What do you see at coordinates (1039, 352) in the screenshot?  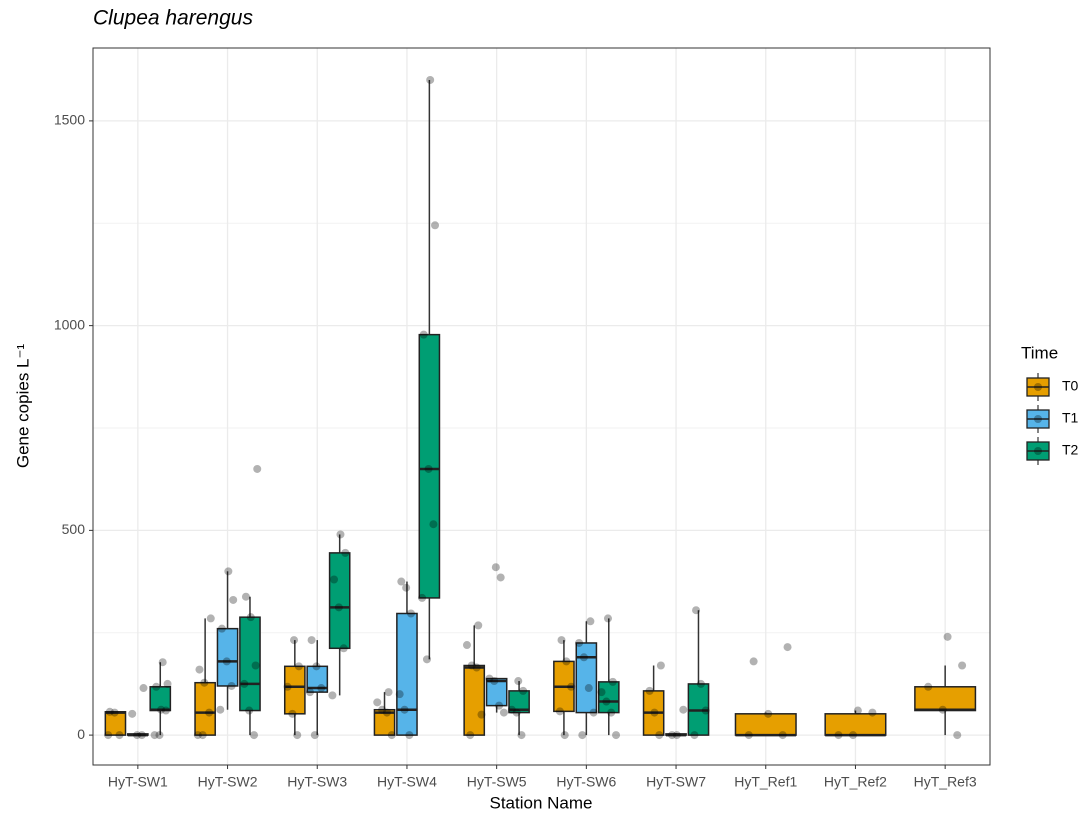 I see `legend-title: Time` at bounding box center [1039, 352].